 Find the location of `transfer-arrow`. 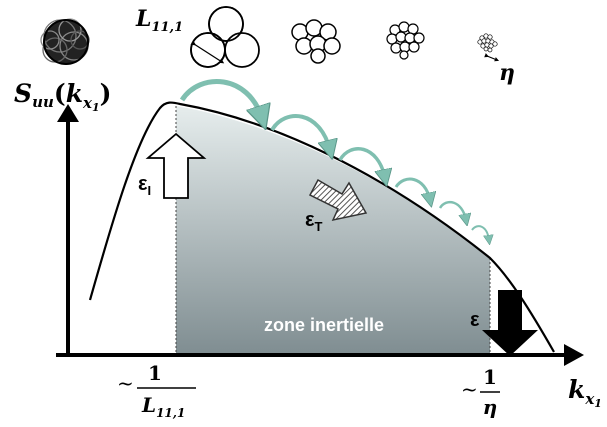

transfer-arrow is located at coordinates (338, 200).